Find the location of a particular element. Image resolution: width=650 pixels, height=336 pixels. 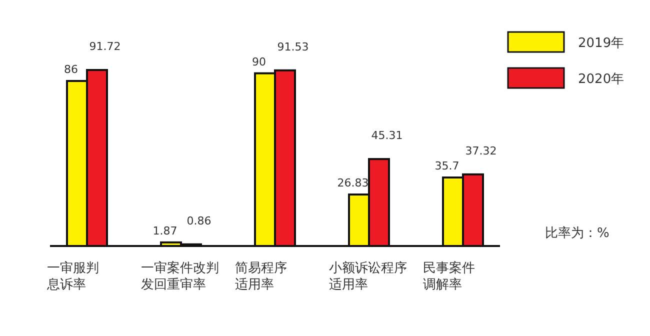

data-label: 37.32 is located at coordinates (481, 151).